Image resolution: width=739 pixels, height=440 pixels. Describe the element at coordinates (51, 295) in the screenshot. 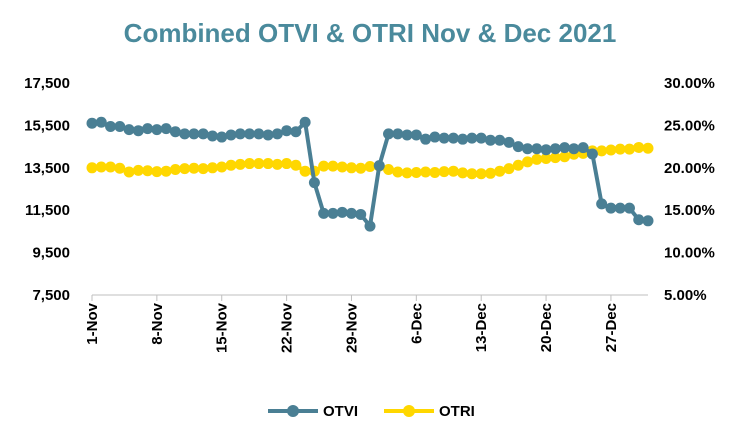

I see `y-left-tick-label: 7,500` at that location.